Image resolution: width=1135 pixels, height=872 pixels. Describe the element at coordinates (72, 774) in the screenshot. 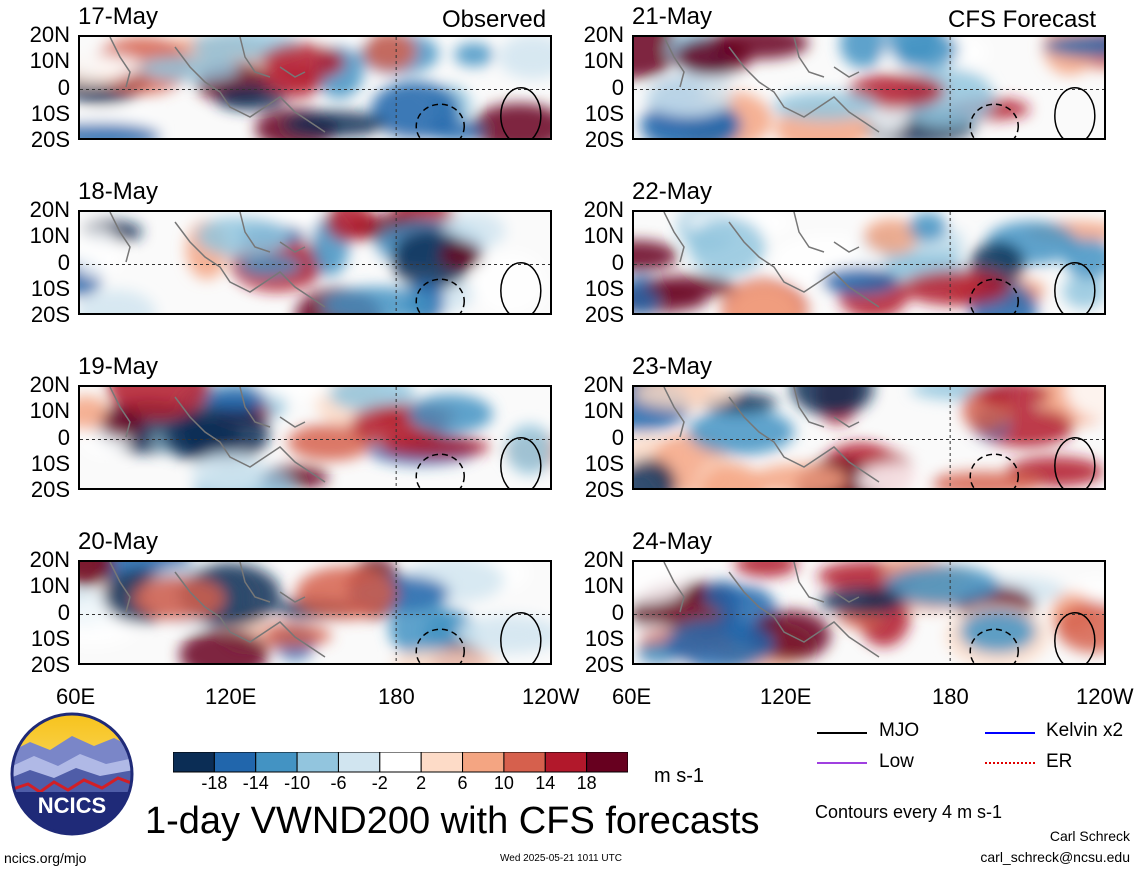

I see `ncics-logo: NCICS` at that location.